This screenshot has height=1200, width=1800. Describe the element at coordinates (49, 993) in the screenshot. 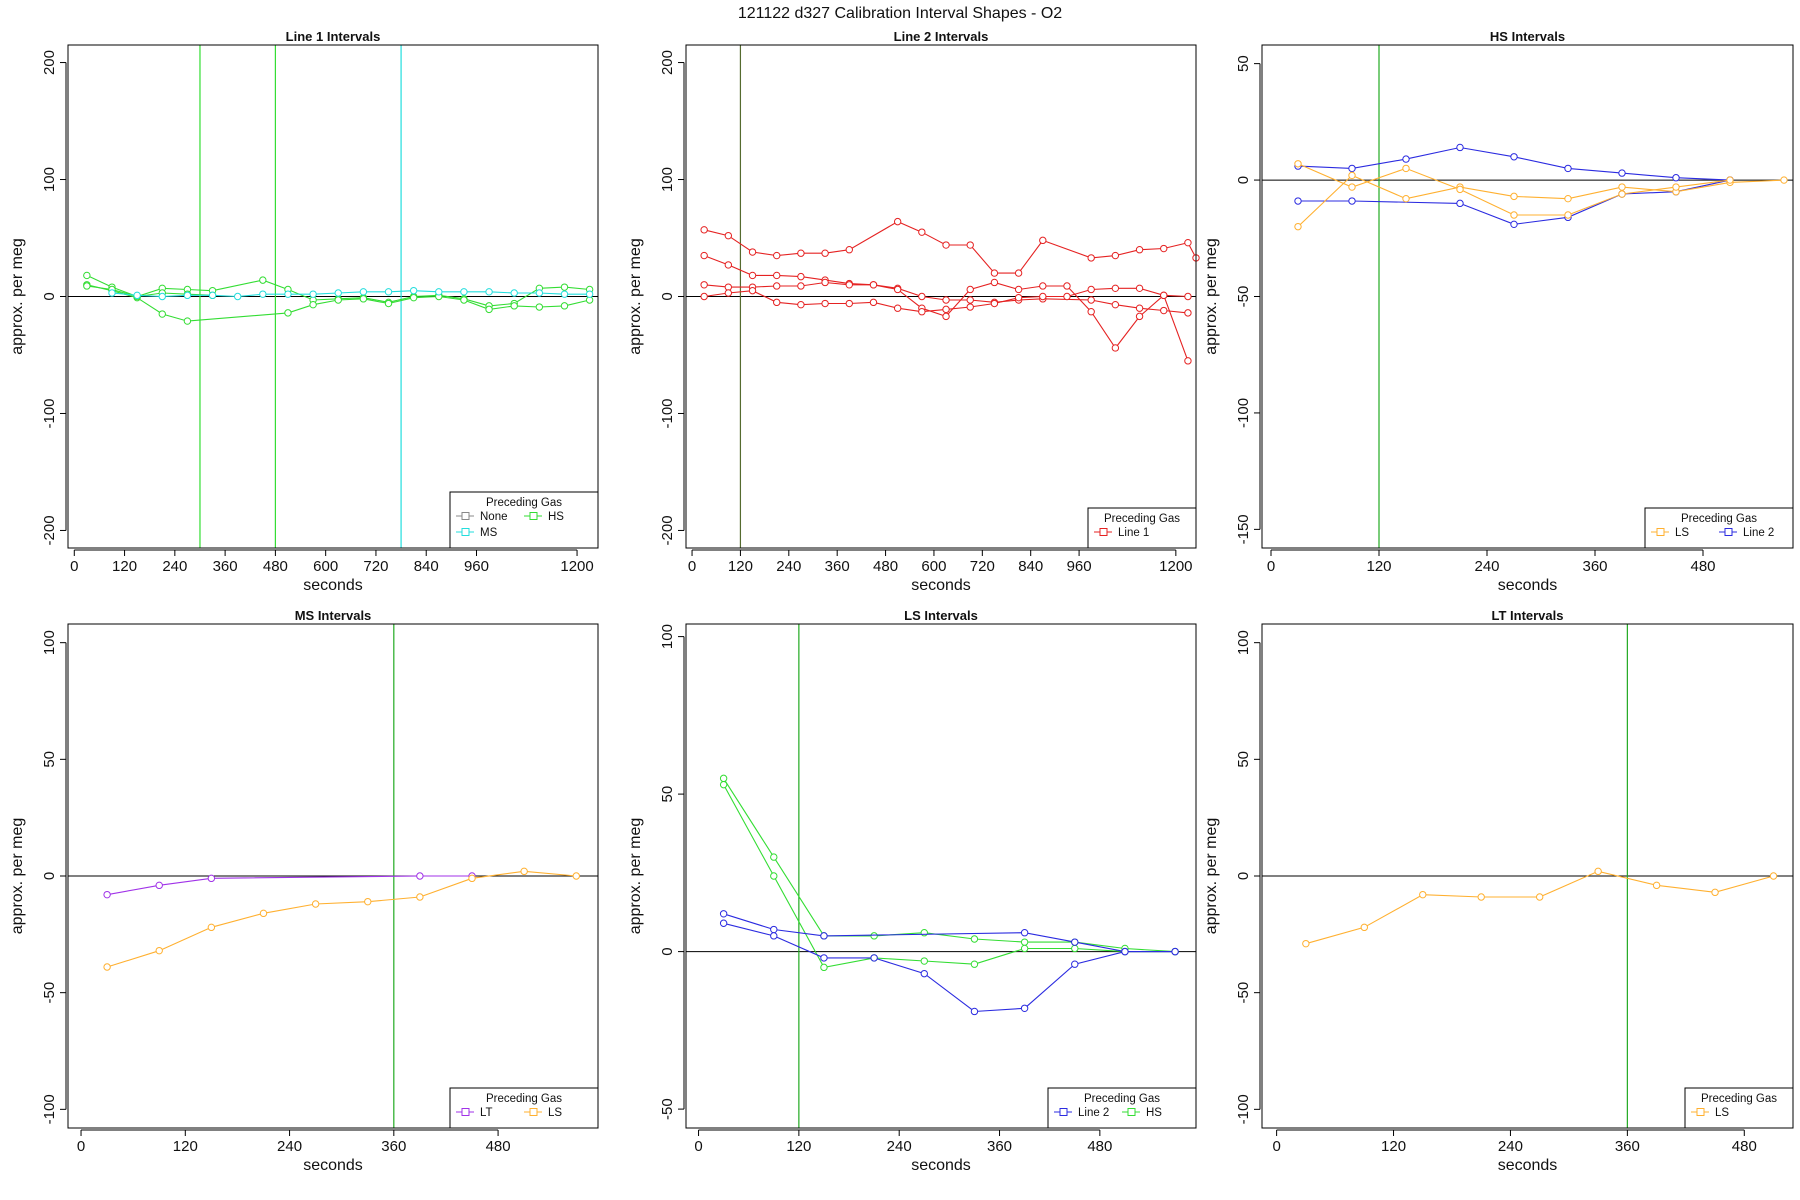

I see `y-tick-label: -50` at that location.